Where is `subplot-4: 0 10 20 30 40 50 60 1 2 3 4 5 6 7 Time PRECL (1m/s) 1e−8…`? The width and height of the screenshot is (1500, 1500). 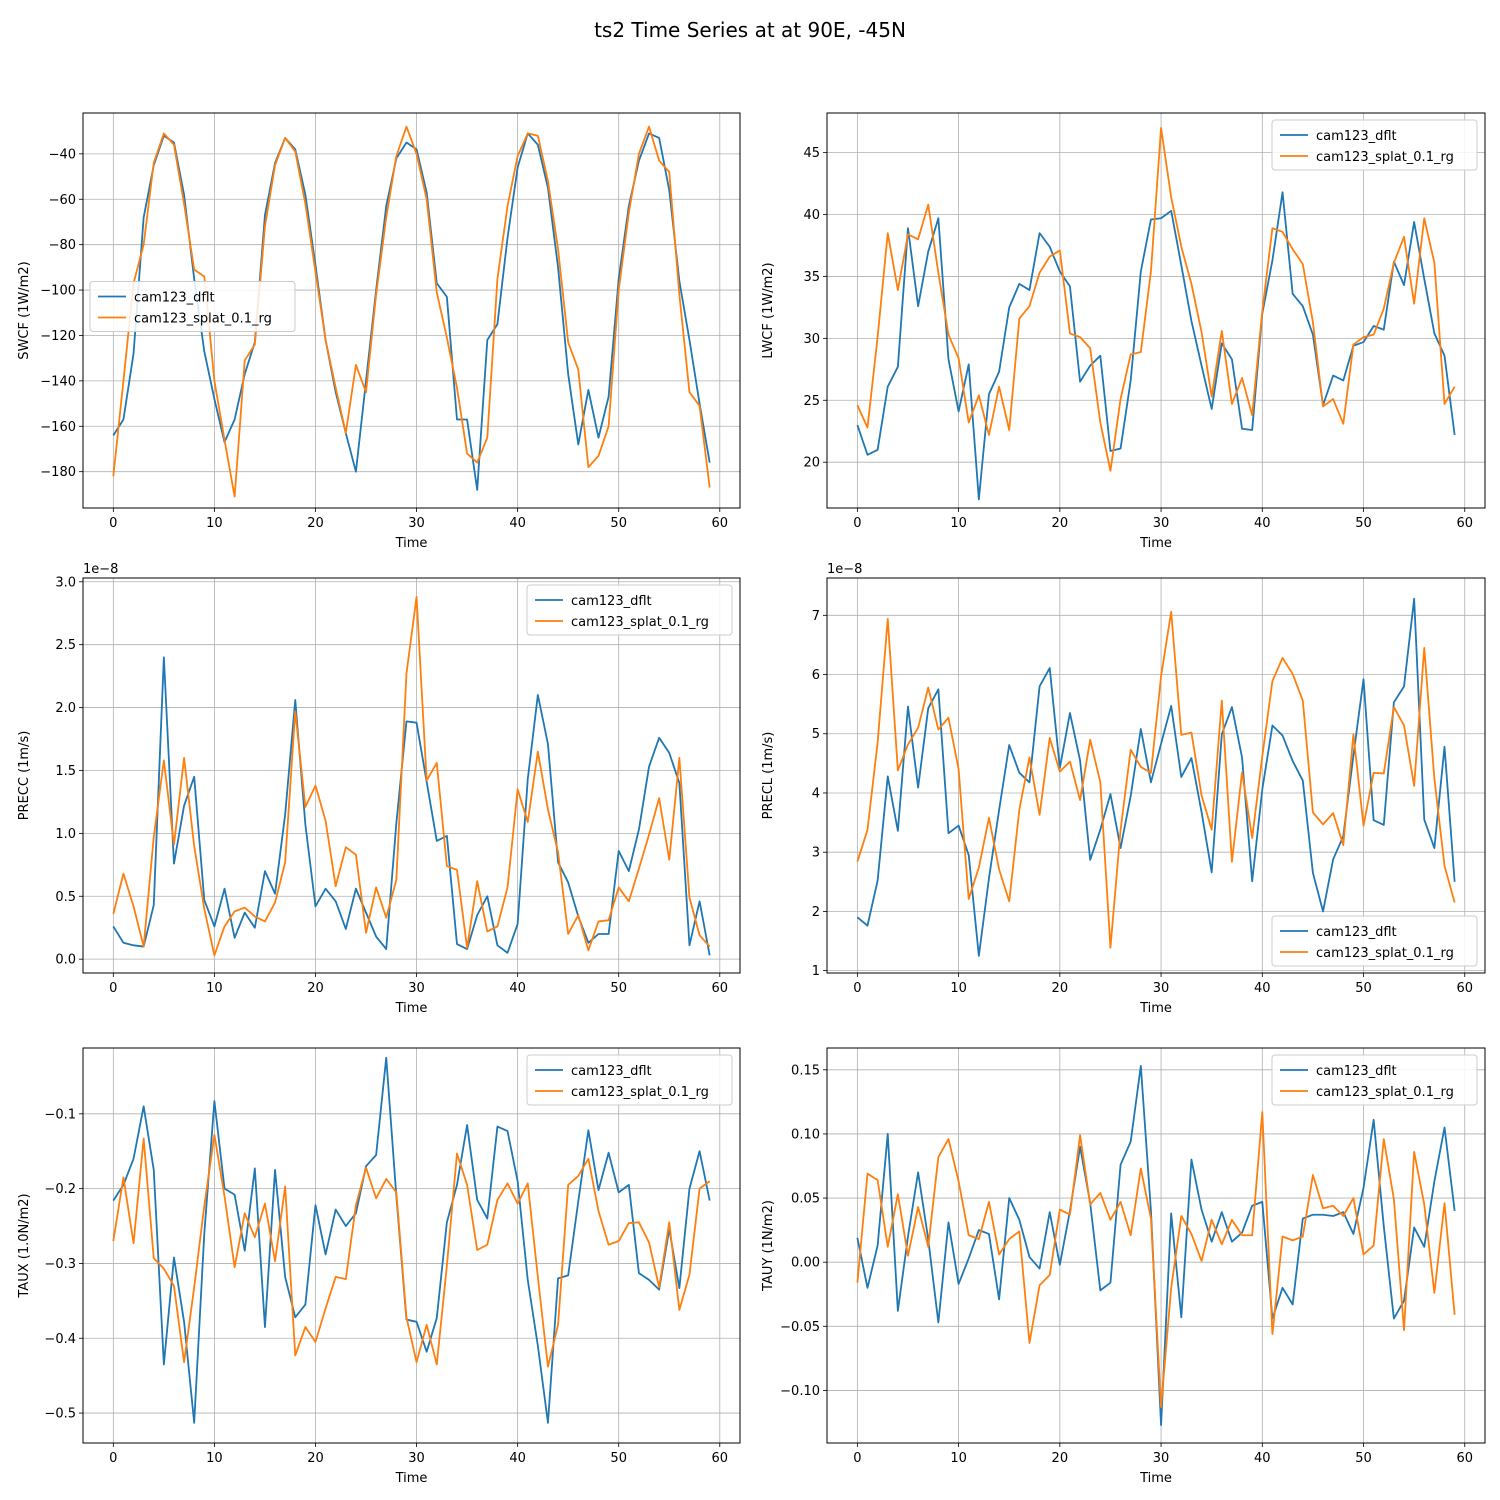
subplot-4: 0 10 20 30 40 50 60 1 2 3 4 5 6 7 Time PRECL (1m/s) 1e−8… is located at coordinates (1123, 789).